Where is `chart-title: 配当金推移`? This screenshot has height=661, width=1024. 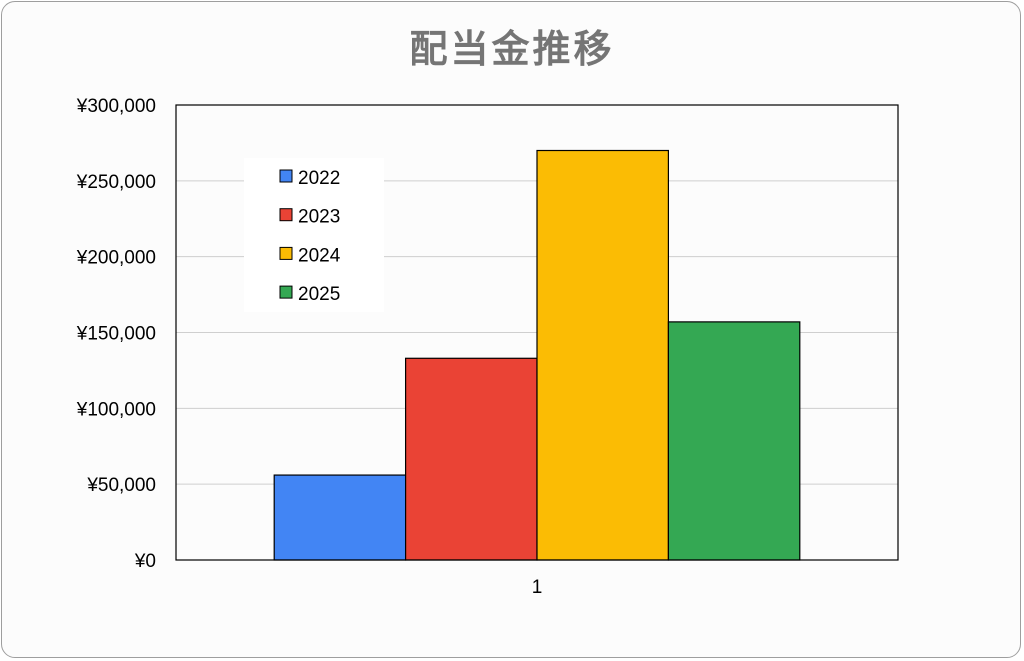
chart-title: 配当金推移 is located at coordinates (511, 49).